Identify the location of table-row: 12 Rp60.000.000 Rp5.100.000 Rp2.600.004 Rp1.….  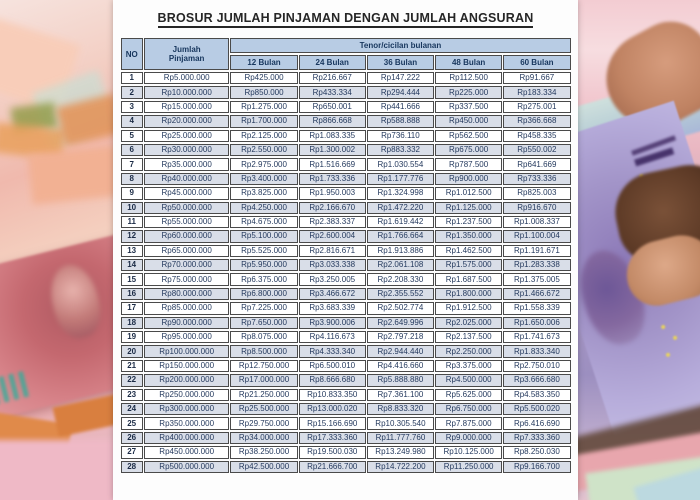
(345, 236).